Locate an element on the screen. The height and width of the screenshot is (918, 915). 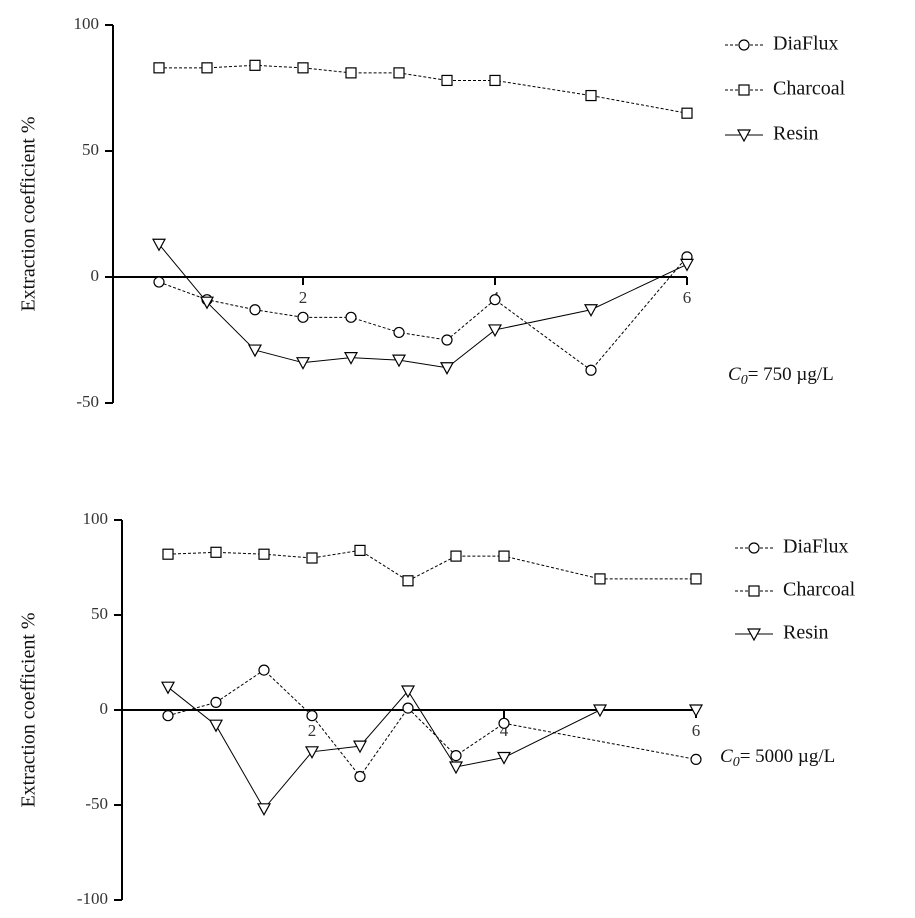
annotation-text: = 5000 µg/L is located at coordinates (788, 756).